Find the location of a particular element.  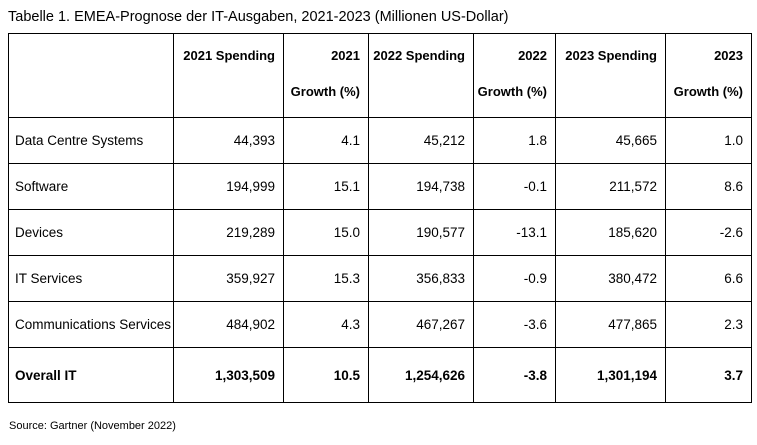

cell-value: 15.1 is located at coordinates (326, 186).